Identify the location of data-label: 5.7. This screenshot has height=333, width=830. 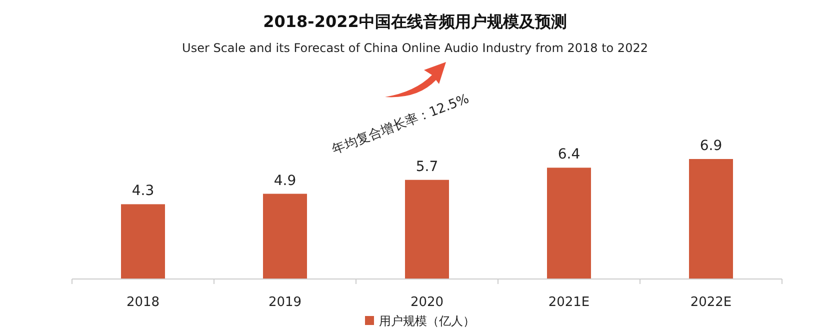
(427, 166).